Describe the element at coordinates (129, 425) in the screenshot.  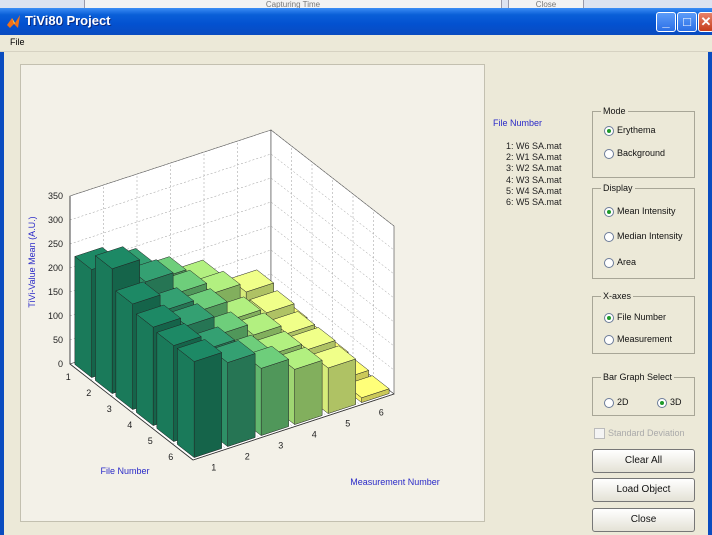
I see `file-tick-label: 4` at that location.